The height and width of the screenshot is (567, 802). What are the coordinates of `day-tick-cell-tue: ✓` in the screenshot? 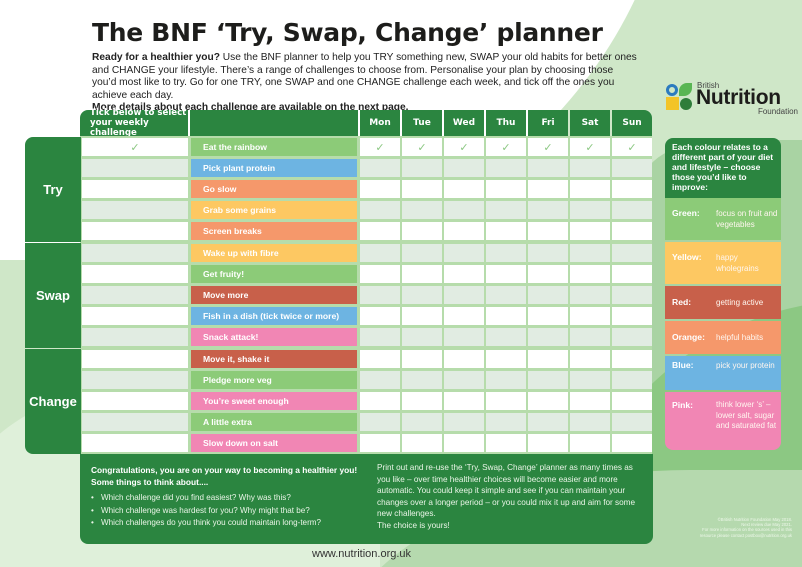 It's located at (422, 147).